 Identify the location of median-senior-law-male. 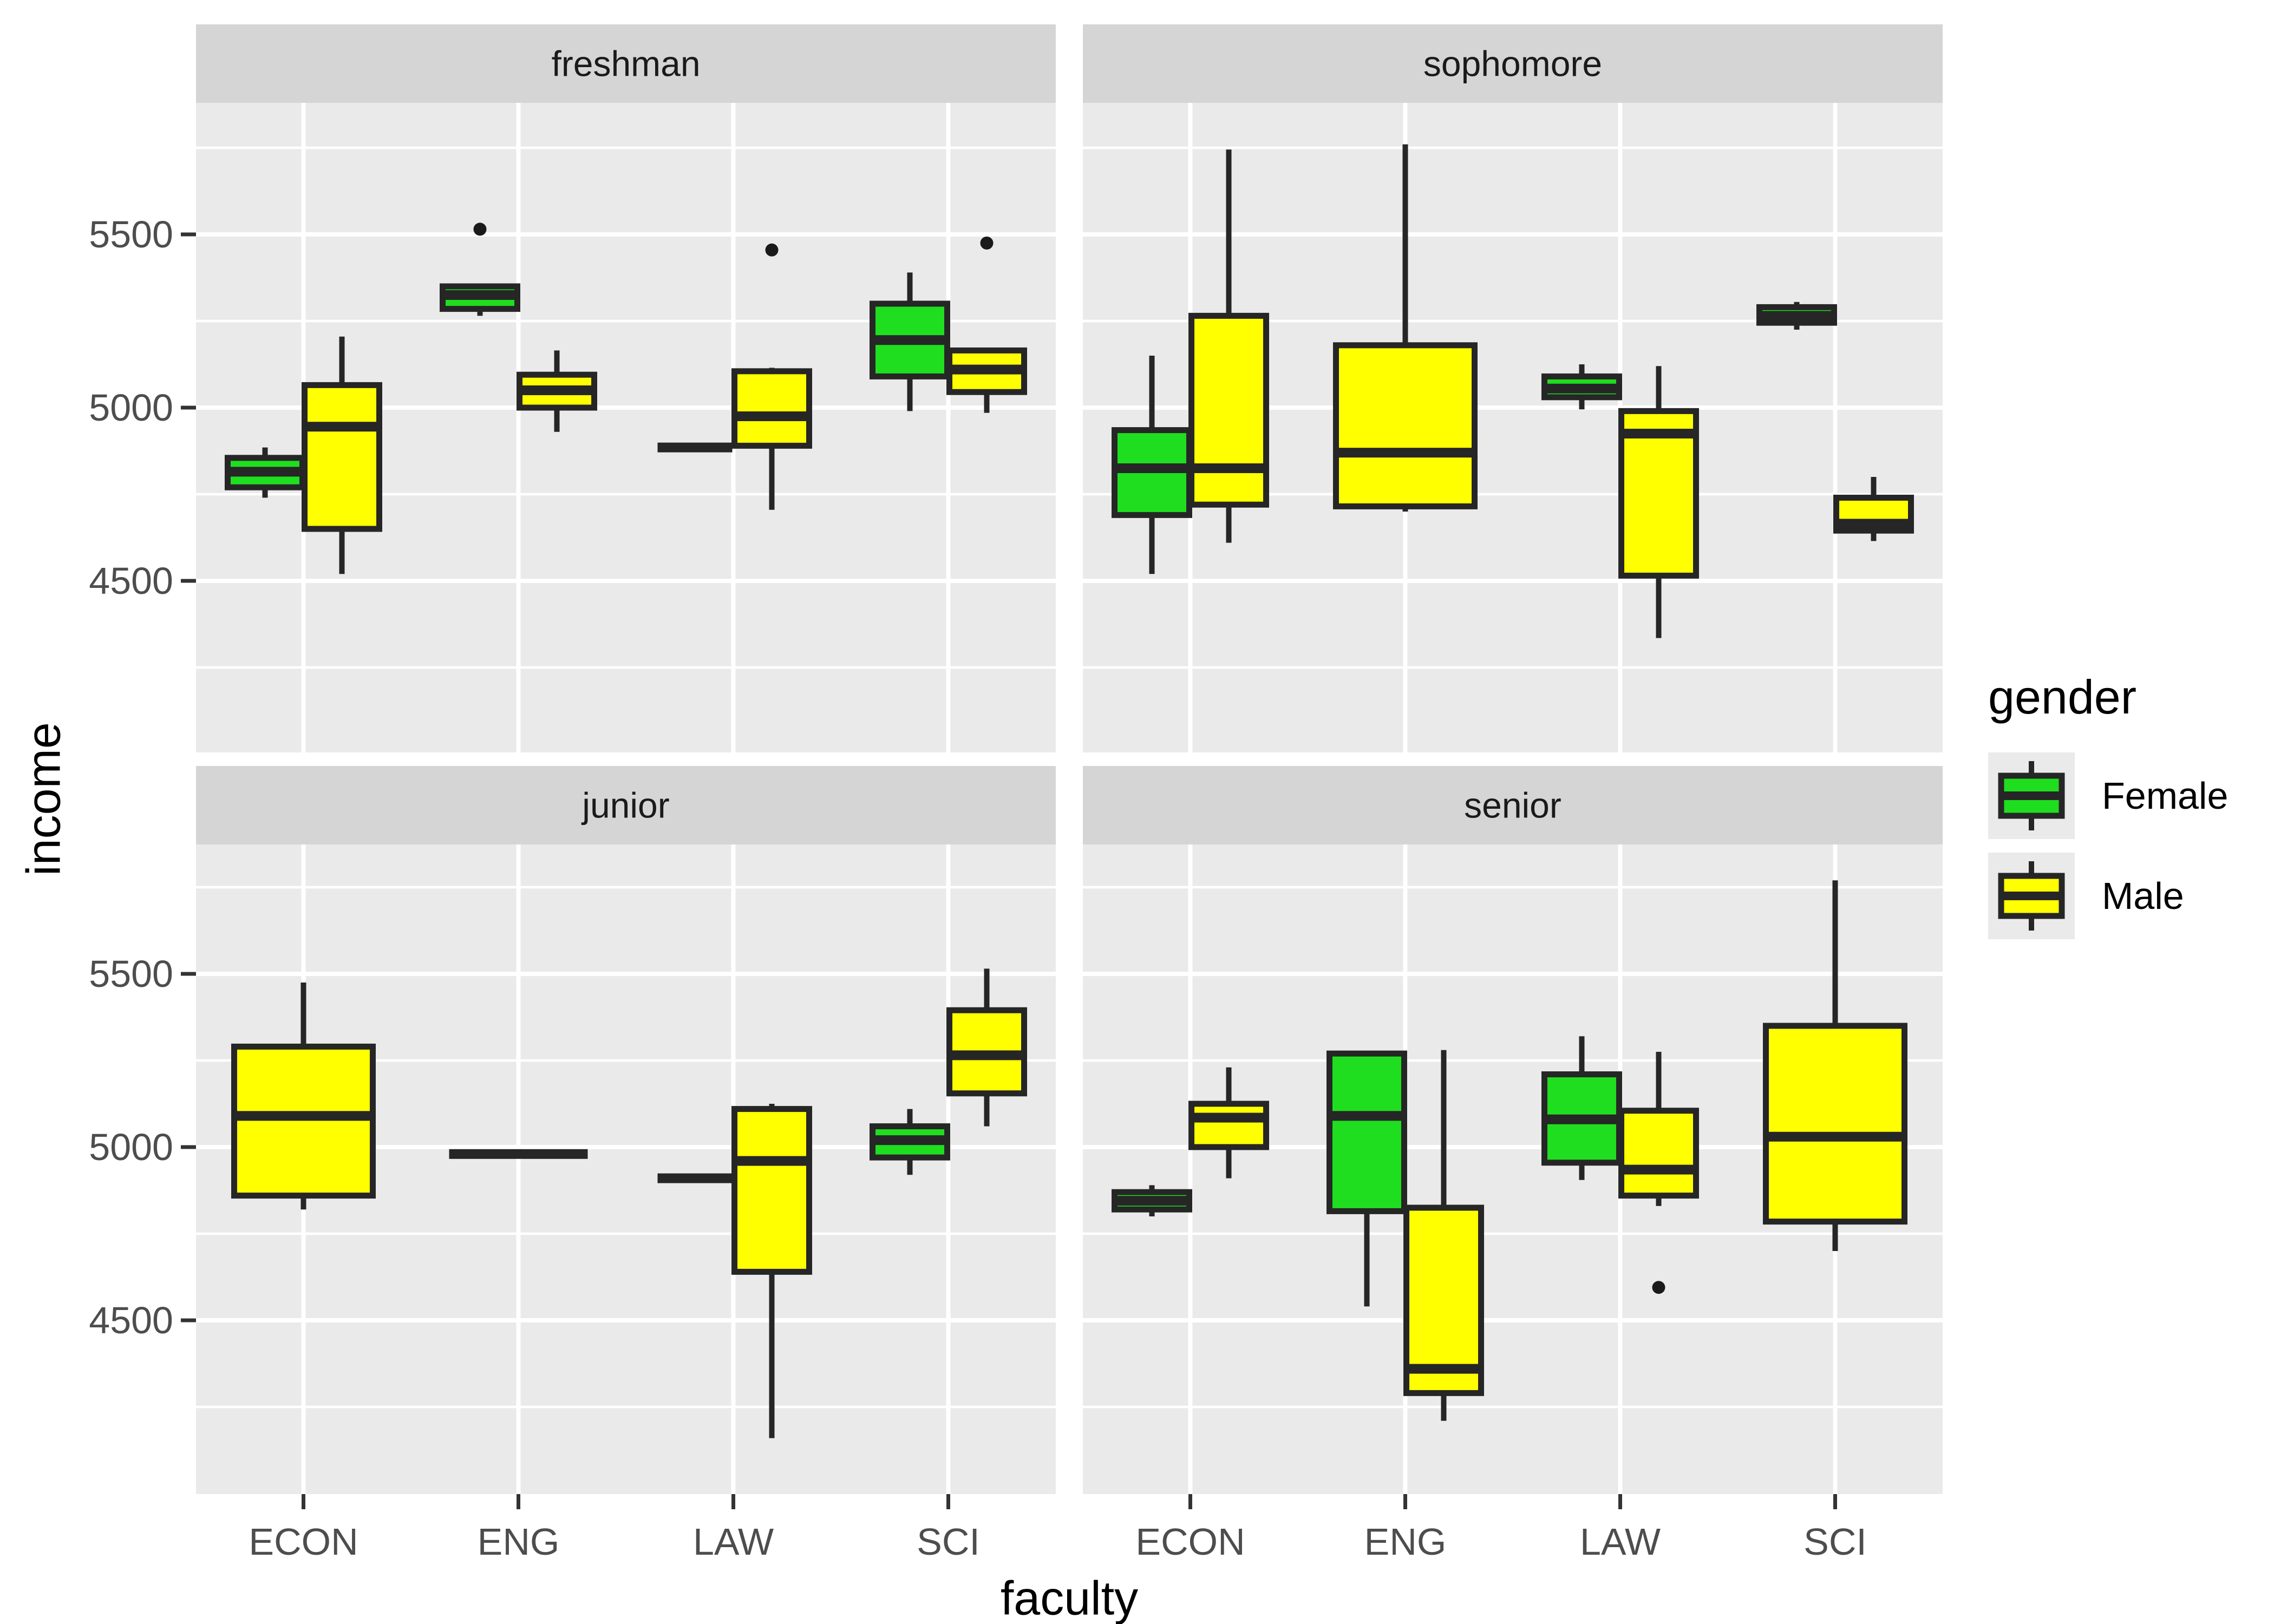
(1659, 1169).